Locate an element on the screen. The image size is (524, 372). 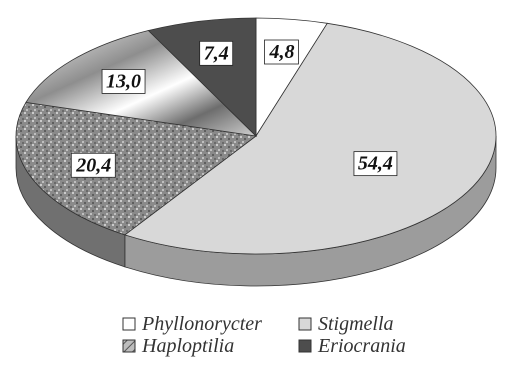
data-label-2: 54,4 is located at coordinates (375, 164).